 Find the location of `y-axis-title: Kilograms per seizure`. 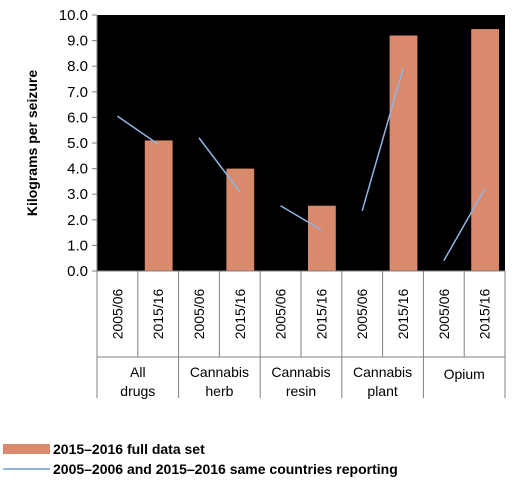

y-axis-title: Kilograms per seizure is located at coordinates (32, 143).